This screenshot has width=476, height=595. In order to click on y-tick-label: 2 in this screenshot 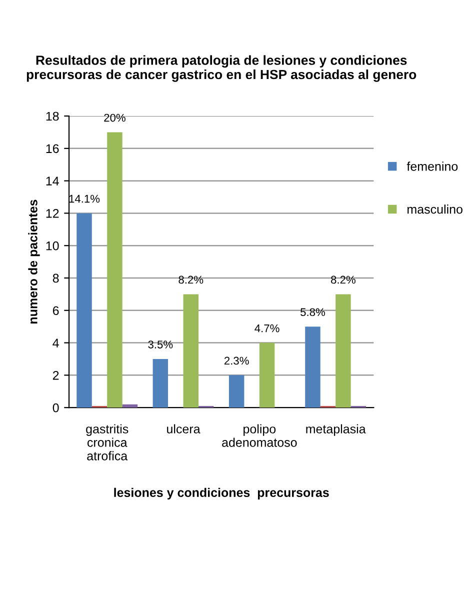, I will do `click(55, 375)`.